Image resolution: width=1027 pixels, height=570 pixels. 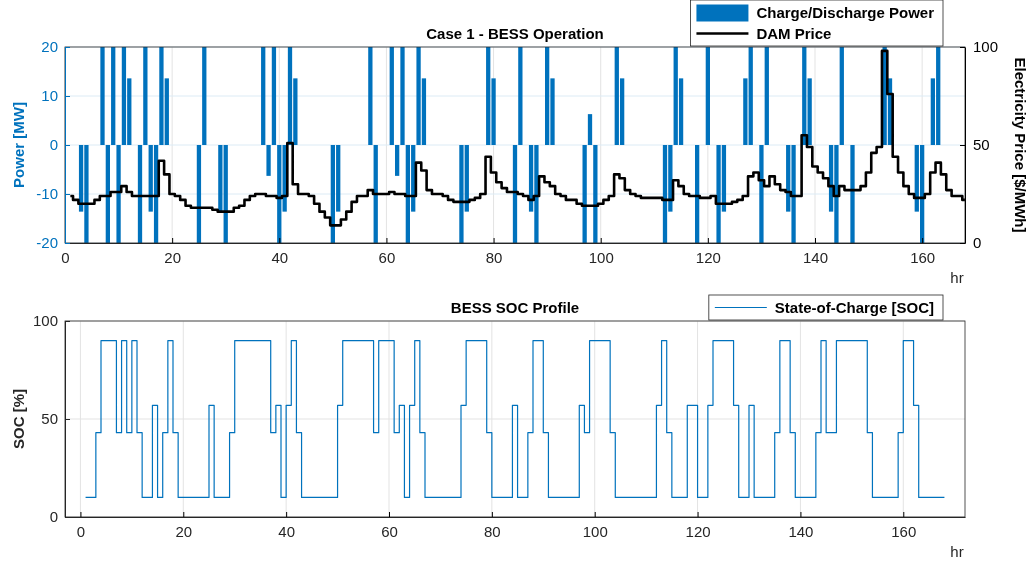 I want to click on y2-tick-label: 100, so click(x=986, y=47).